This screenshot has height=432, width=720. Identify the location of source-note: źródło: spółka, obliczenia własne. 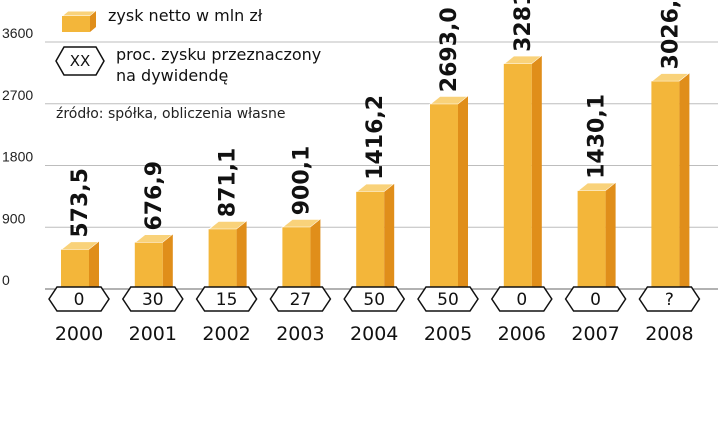
(171, 114).